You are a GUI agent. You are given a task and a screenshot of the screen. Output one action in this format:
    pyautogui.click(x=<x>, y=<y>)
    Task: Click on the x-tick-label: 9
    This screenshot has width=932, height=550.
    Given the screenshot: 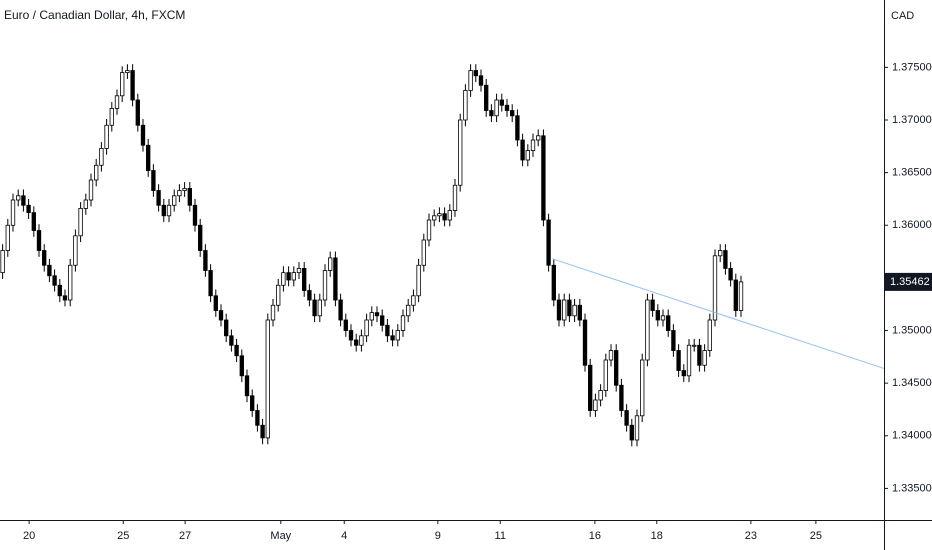 What is the action you would take?
    pyautogui.click(x=438, y=536)
    